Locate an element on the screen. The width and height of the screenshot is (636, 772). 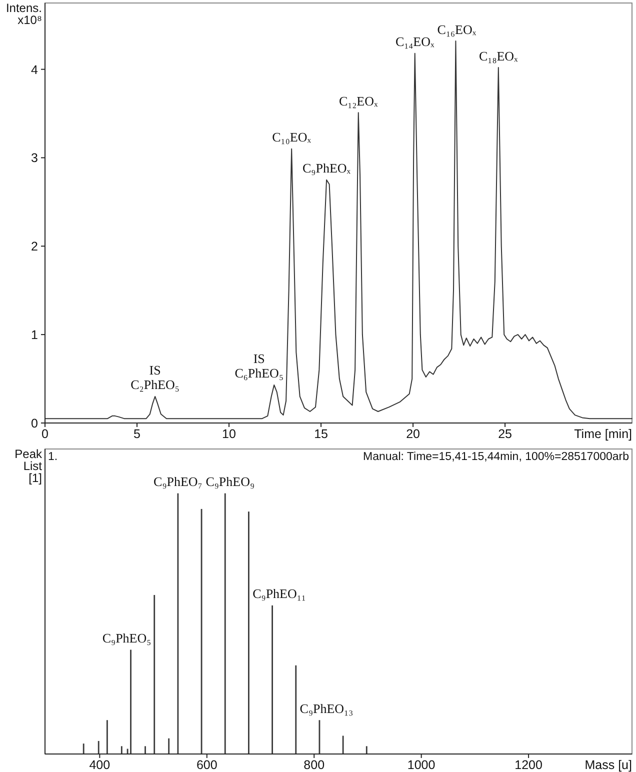
x-tick-label: 20 is located at coordinates (413, 434).